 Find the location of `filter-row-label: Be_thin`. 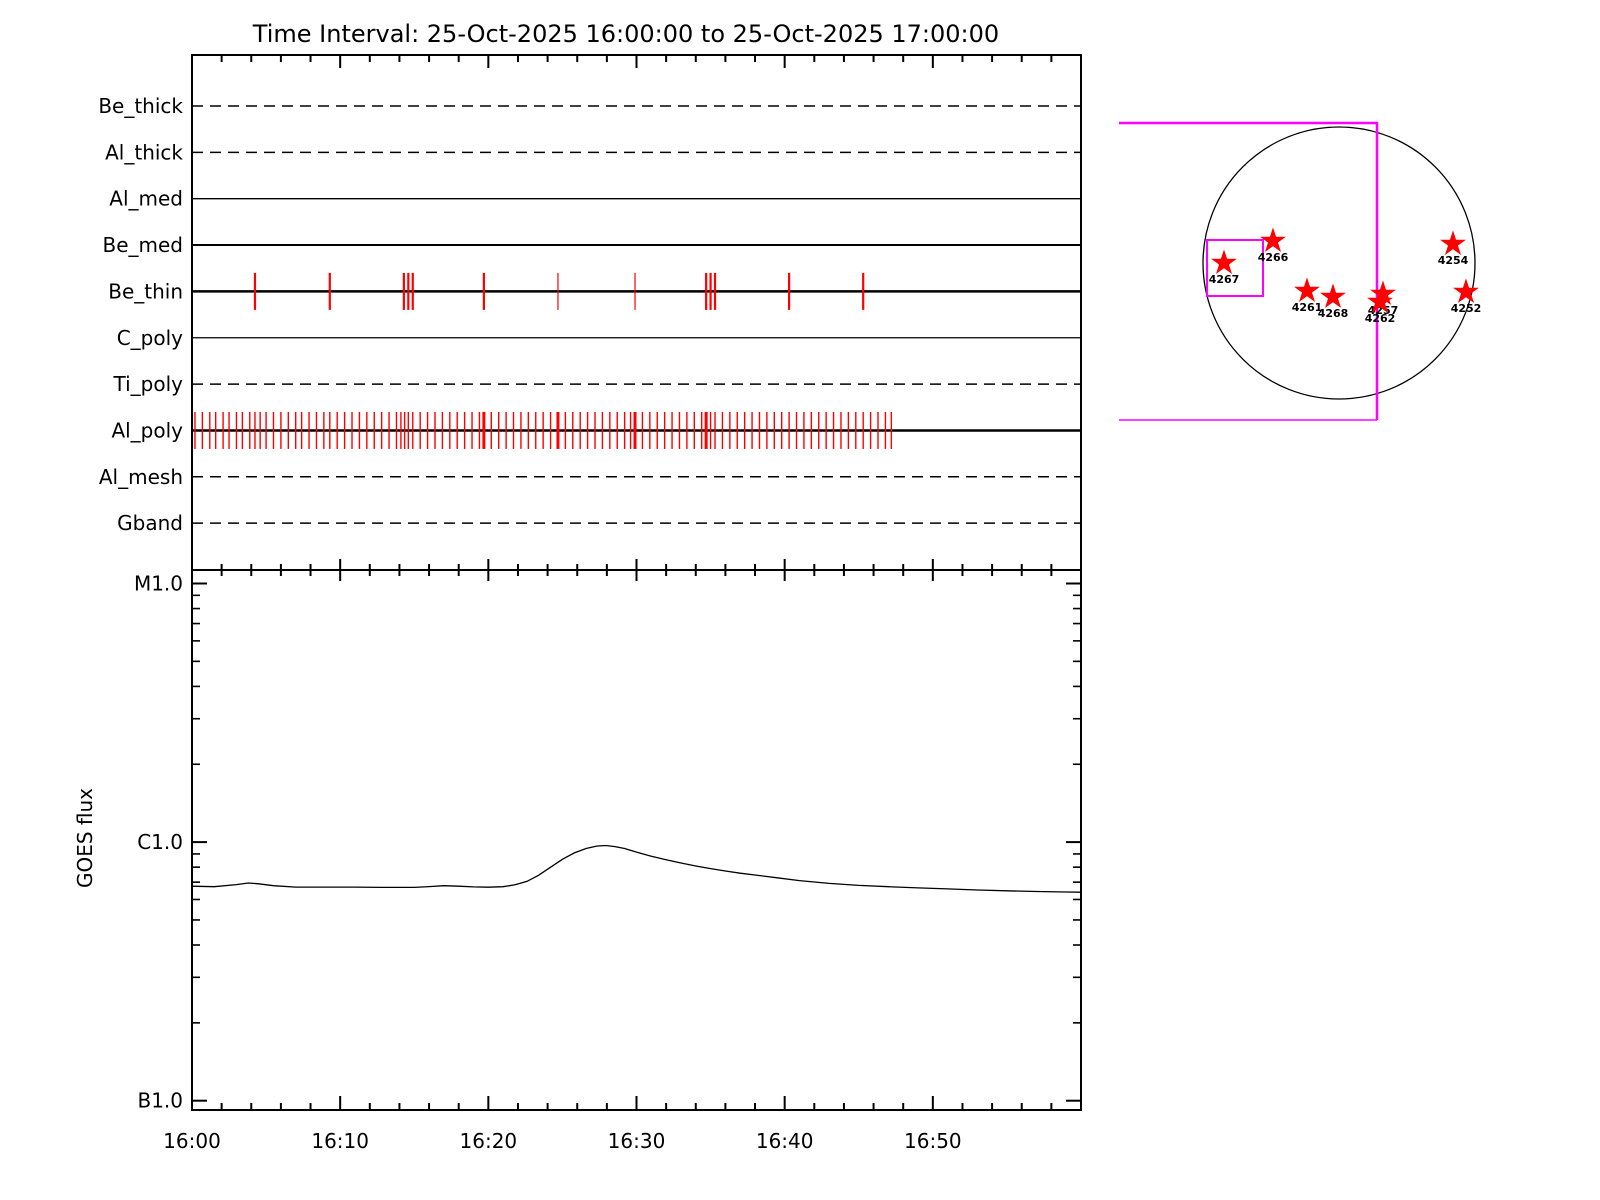

filter-row-label: Be_thin is located at coordinates (145, 291).